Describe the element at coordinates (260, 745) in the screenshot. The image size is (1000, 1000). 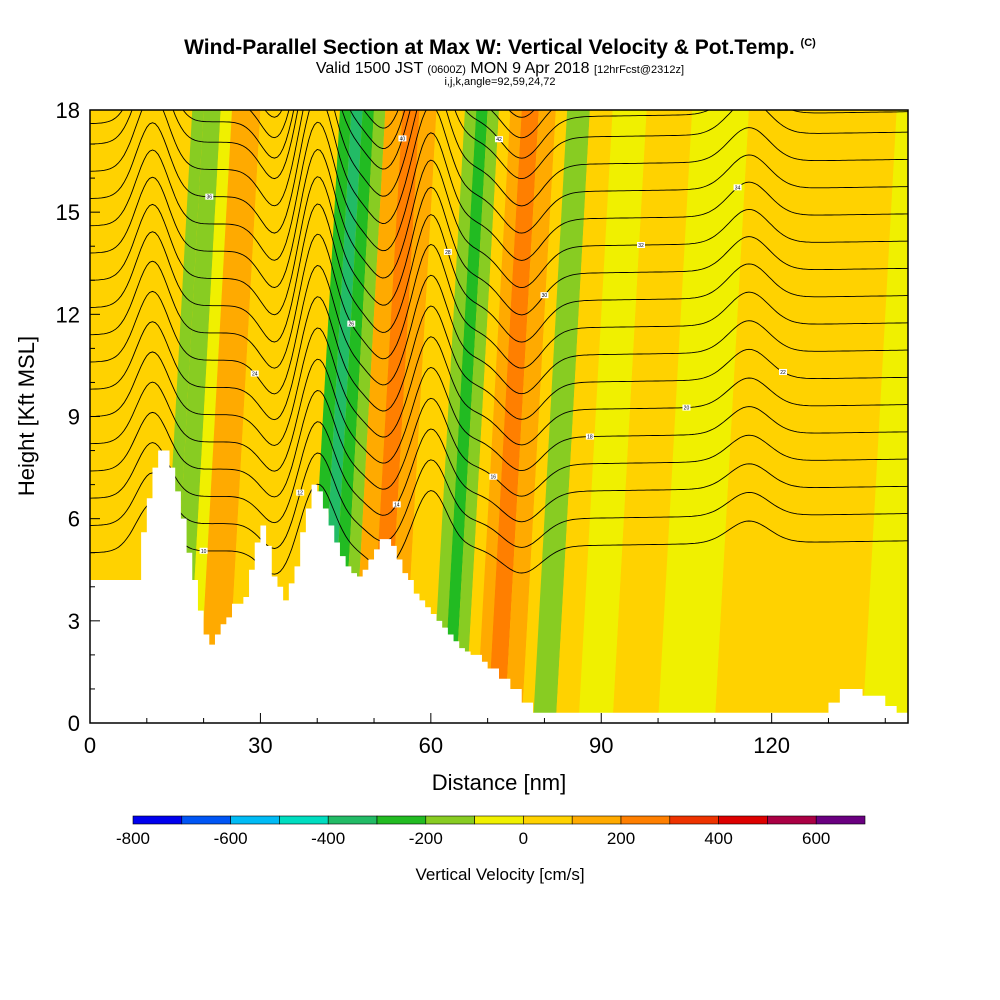
I see `x-tick-label: 30` at that location.